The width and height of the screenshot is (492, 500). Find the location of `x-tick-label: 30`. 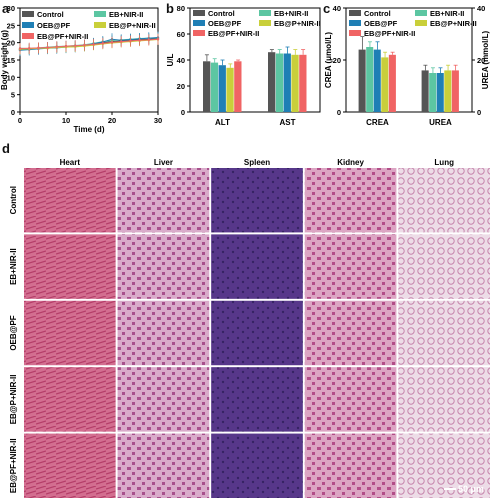

x-tick-label: 30 is located at coordinates (158, 120).